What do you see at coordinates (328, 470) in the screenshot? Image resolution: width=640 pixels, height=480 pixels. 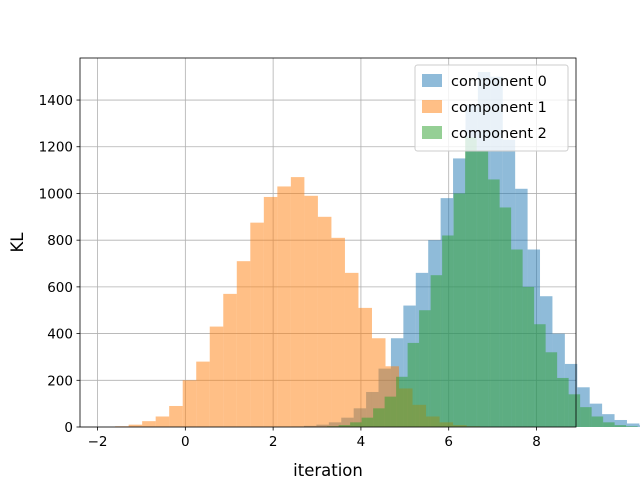 I see `x-axis-title: iteration` at bounding box center [328, 470].